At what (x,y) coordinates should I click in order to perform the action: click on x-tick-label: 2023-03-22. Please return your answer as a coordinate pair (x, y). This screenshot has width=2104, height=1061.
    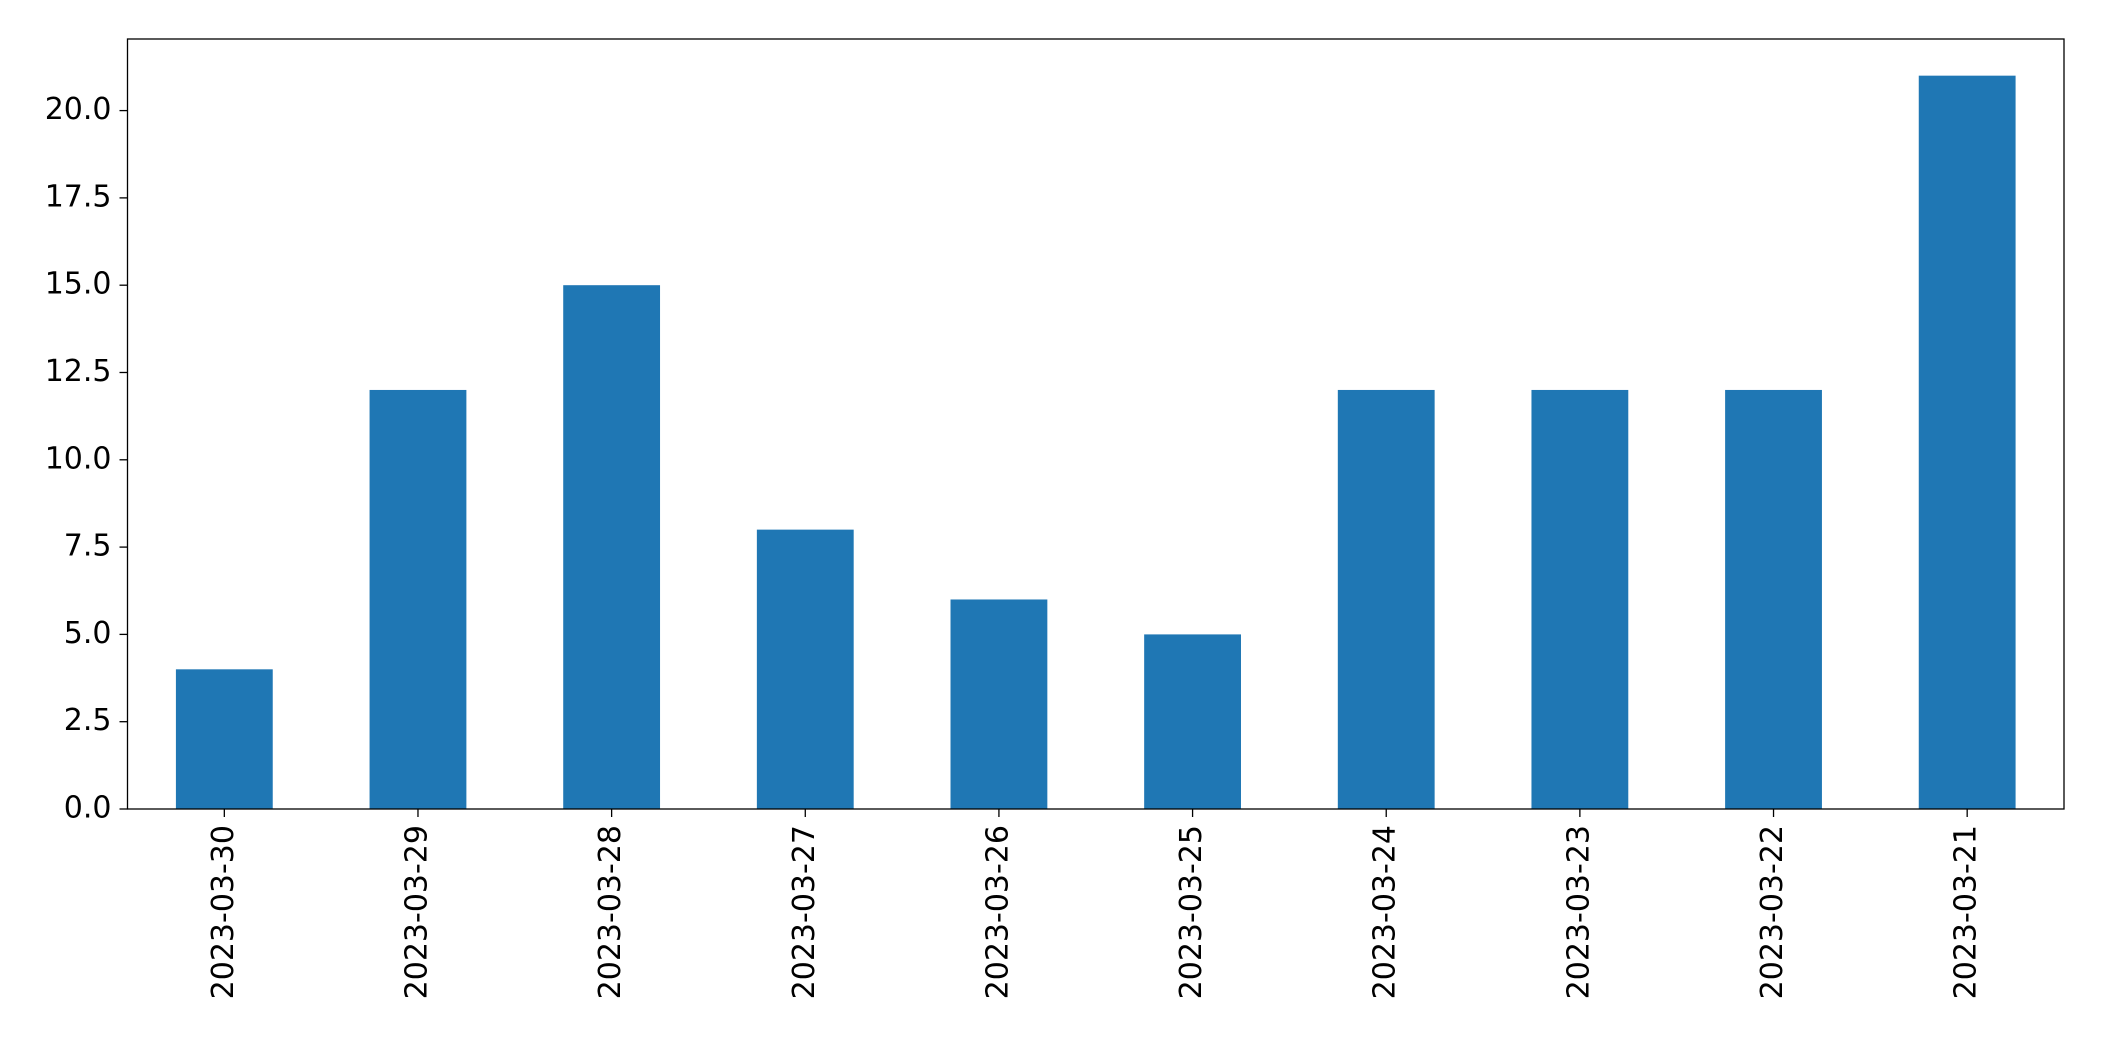
    Looking at the image, I should click on (1772, 912).